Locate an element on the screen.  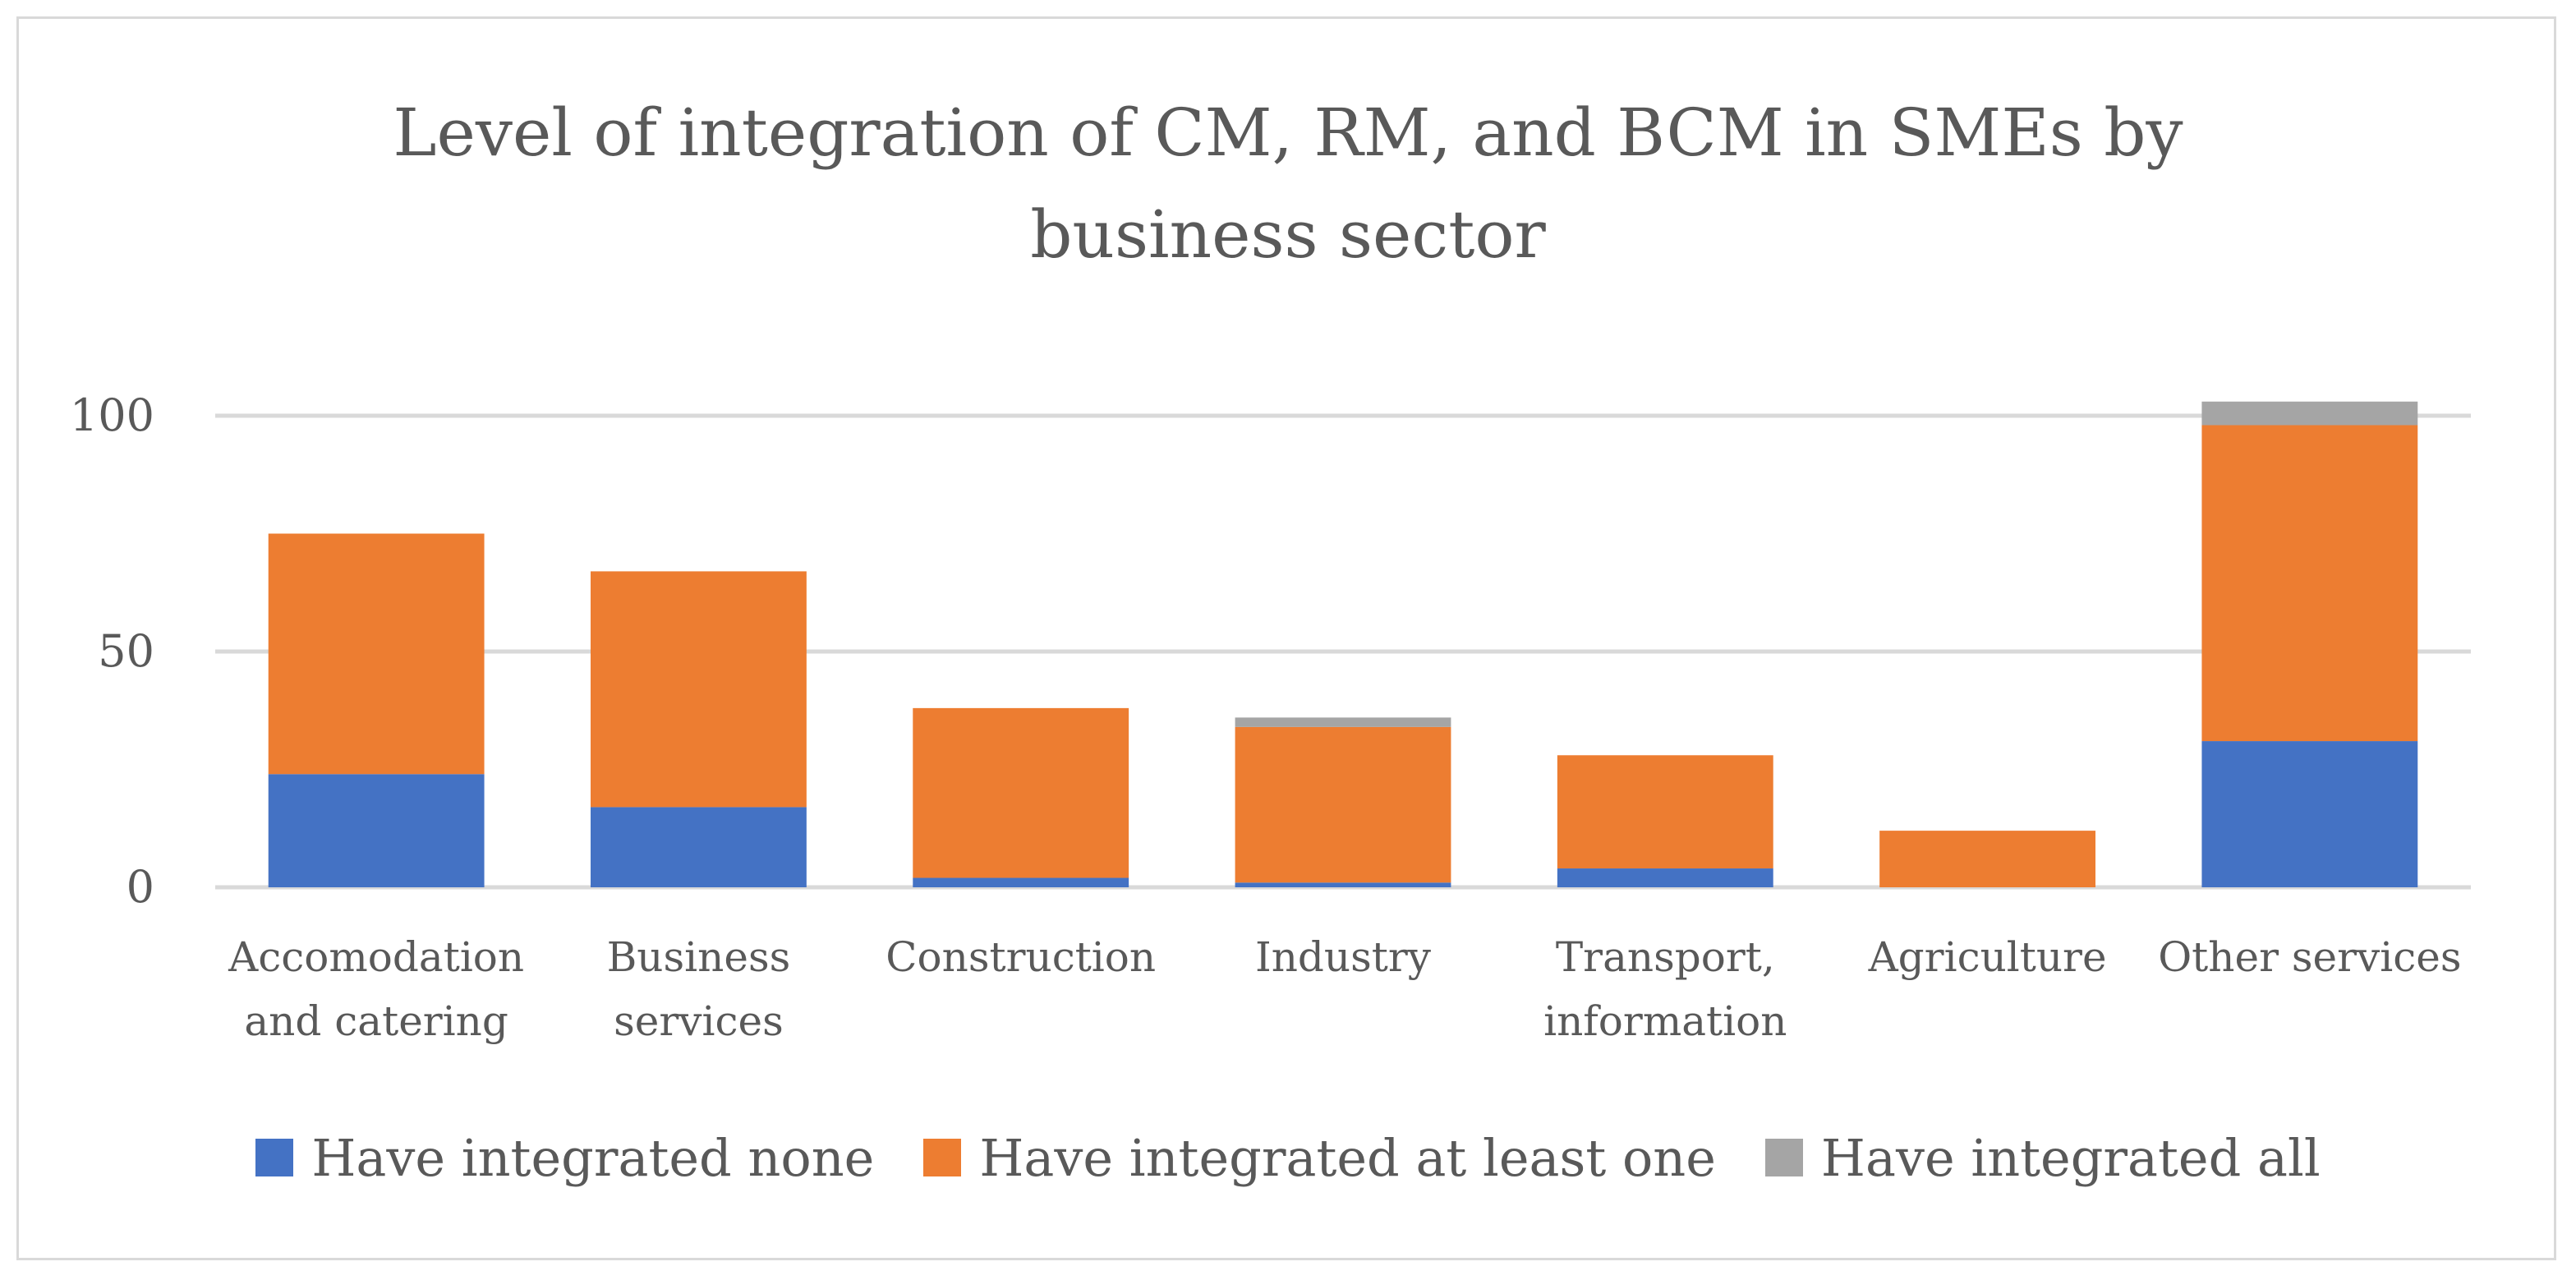
x-tick-label-5-line-0: Agriculture is located at coordinates (1987, 957).